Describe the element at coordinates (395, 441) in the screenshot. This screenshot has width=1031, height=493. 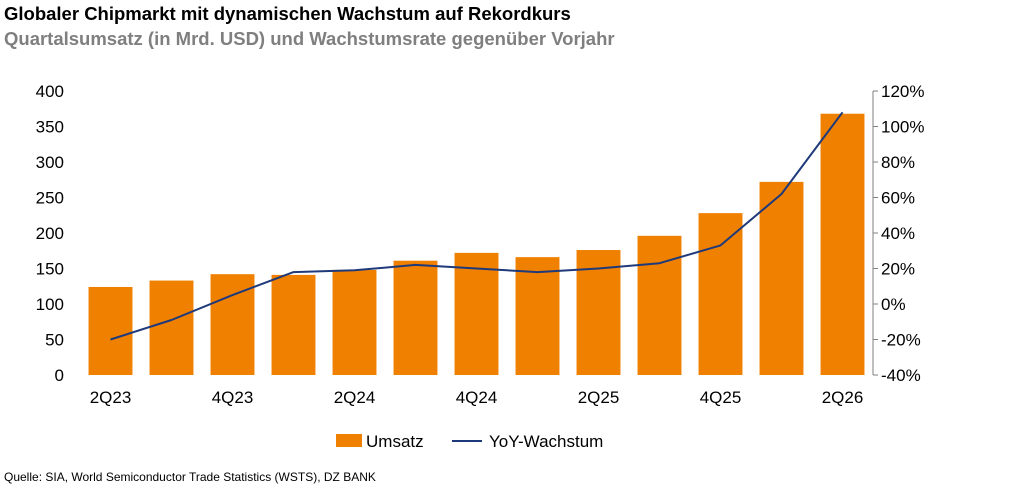
I see `legend-label-umsatz: Umsatz` at that location.